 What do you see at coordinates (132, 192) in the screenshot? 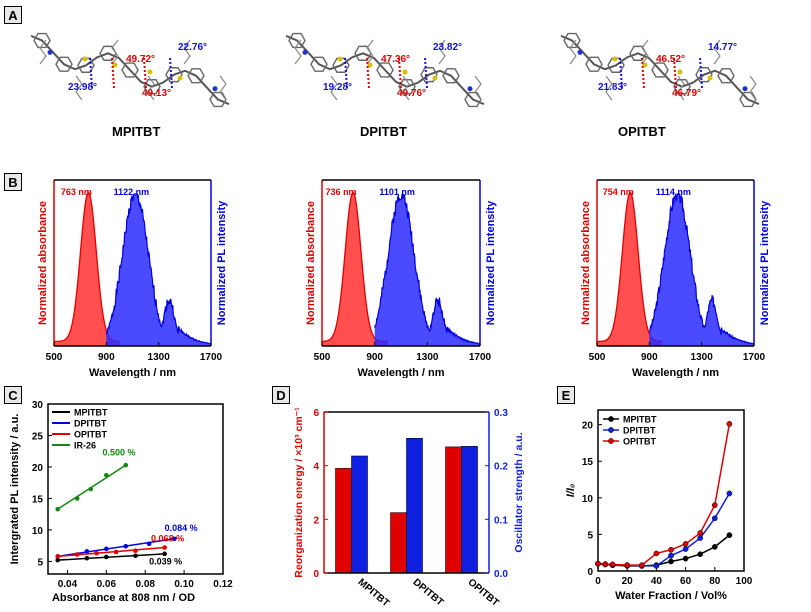
I see `pl-peak-label: 1122 nm` at bounding box center [132, 192].